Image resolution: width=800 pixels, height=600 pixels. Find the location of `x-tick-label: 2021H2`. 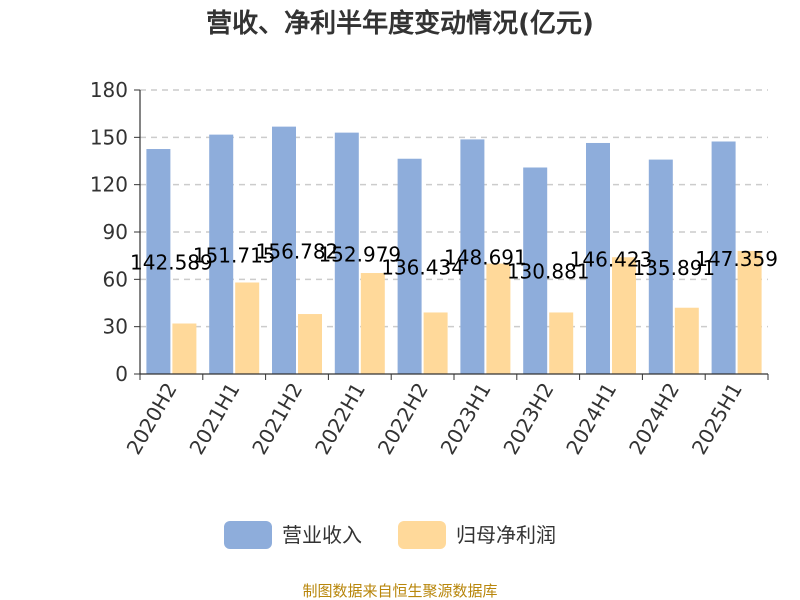

x-tick-label: 2021H2 is located at coordinates (277, 419).